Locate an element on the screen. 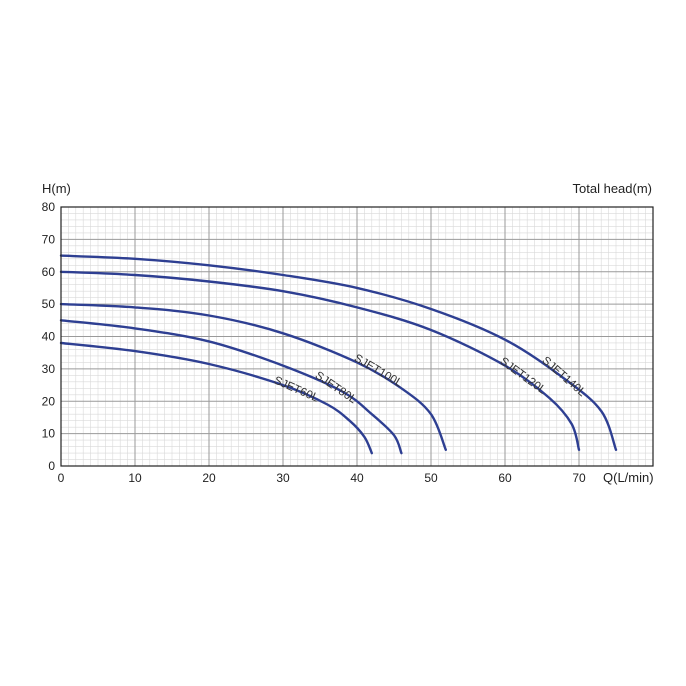 Image resolution: width=686 pixels, height=686 pixels. x-tick-label: 70 is located at coordinates (579, 478).